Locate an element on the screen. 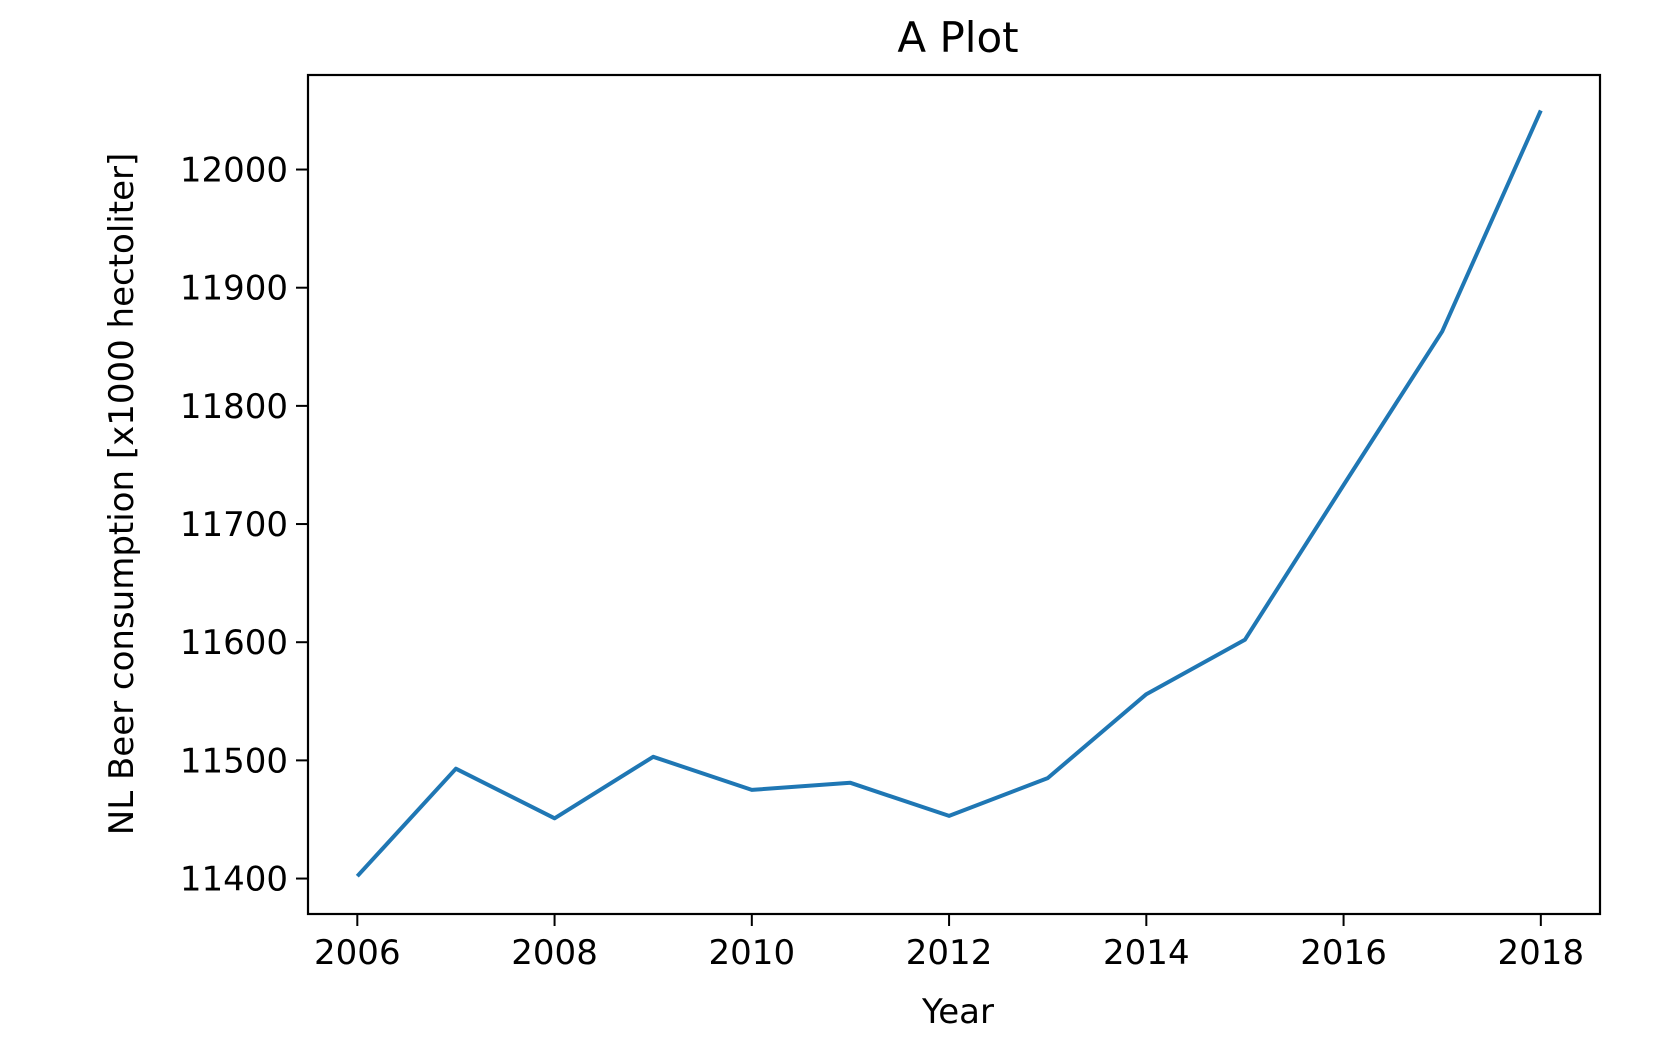 This screenshot has height=1046, width=1656. y-tick-label: 11800 is located at coordinates (234, 407).